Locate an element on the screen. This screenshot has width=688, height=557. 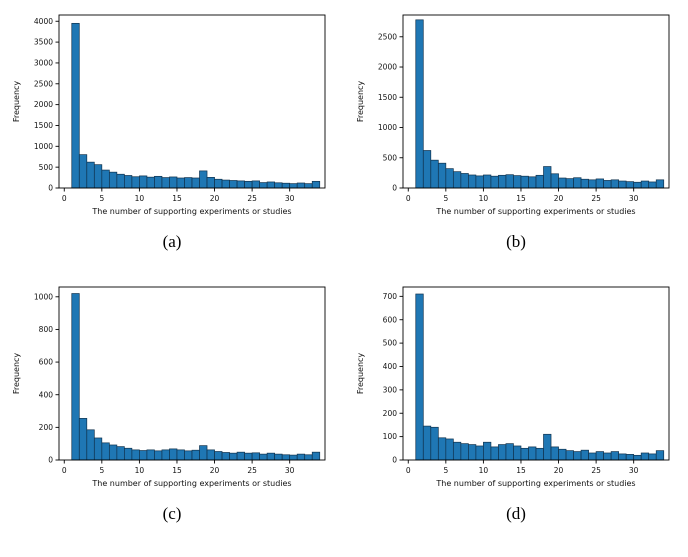
panel-caption-b: (b) is located at coordinates (516, 241).